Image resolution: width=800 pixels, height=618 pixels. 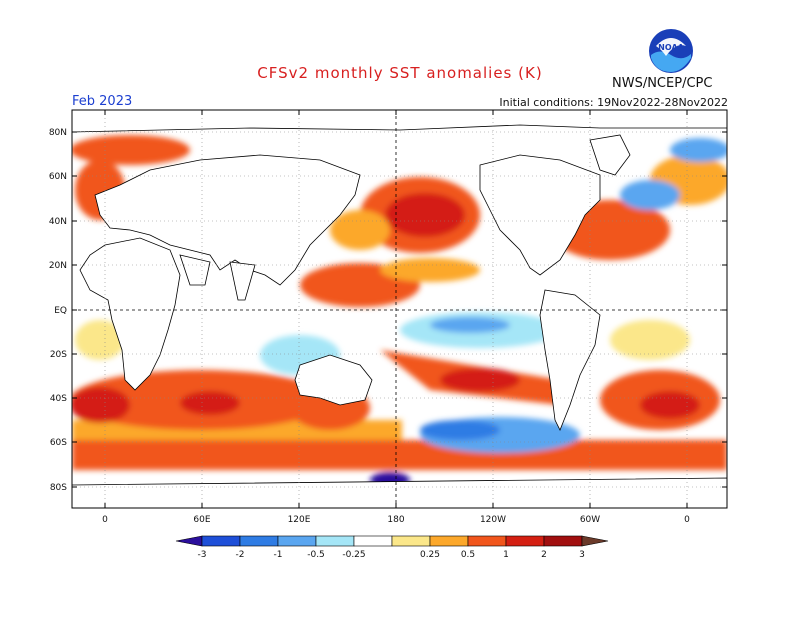 What do you see at coordinates (58, 355) in the screenshot?
I see `lat-tick-label: 20S` at bounding box center [58, 355].